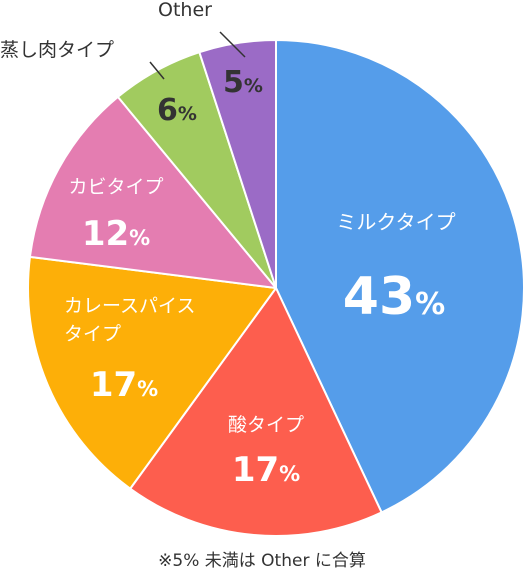 This screenshot has height=576, width=524. I want to click on slice-value: 43%, so click(394, 297).